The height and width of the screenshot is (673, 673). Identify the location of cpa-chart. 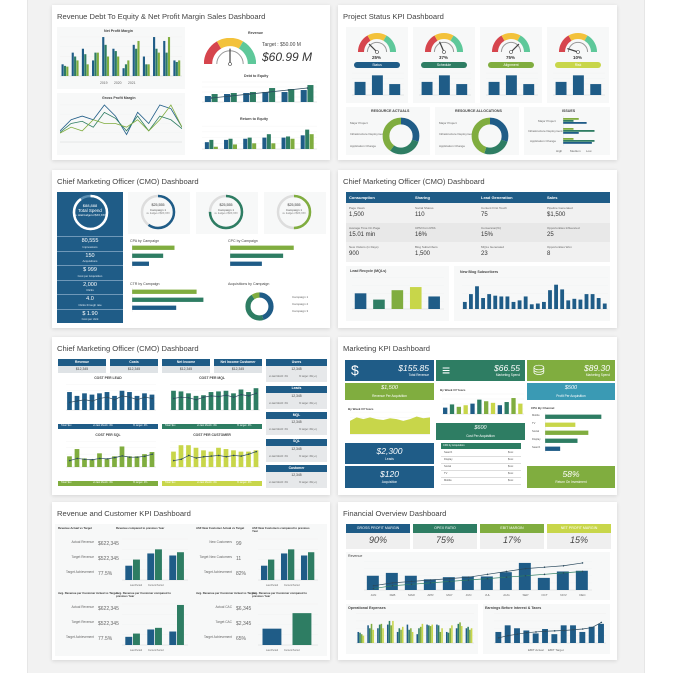
(174, 256).